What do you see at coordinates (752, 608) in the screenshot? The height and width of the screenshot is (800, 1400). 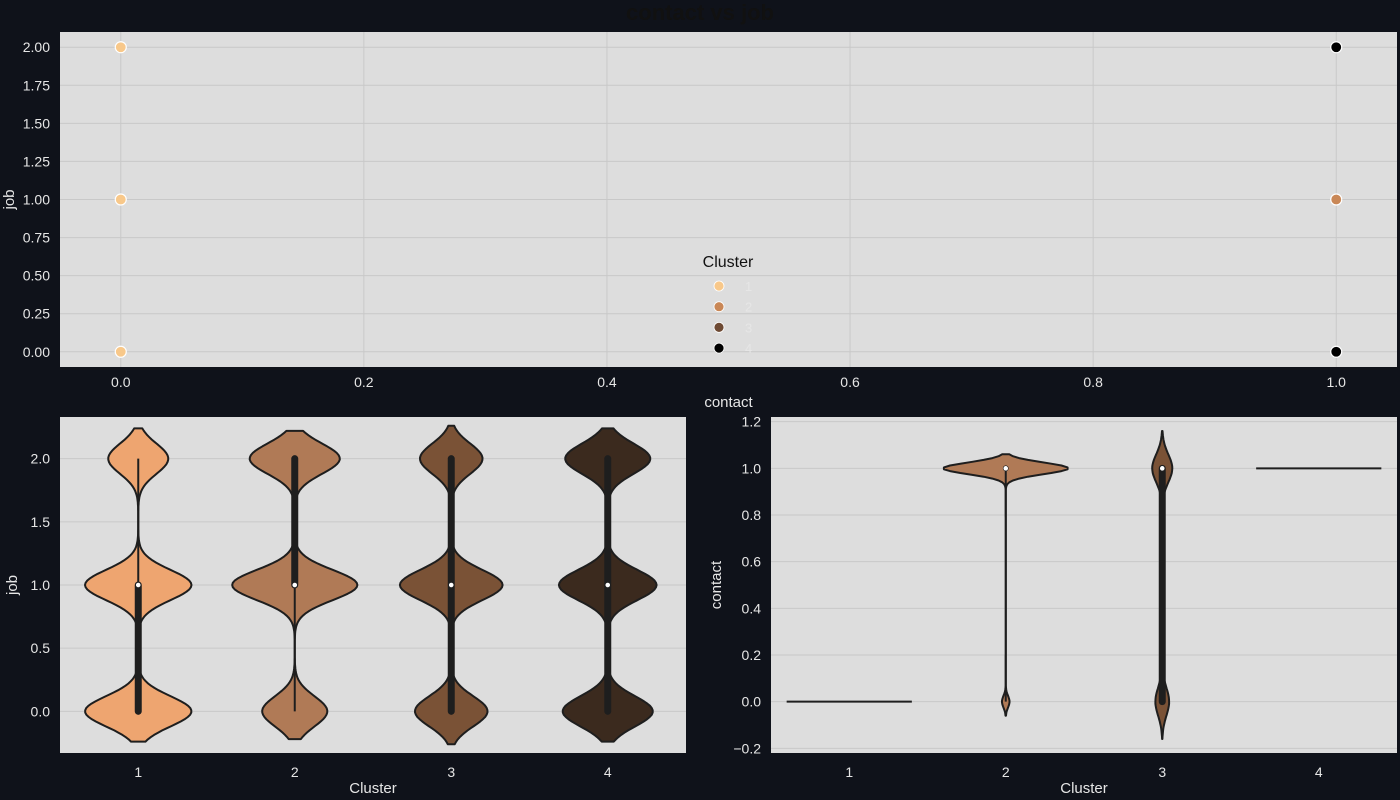 I see `violin-contact-y-tick-label: 0.4` at bounding box center [752, 608].